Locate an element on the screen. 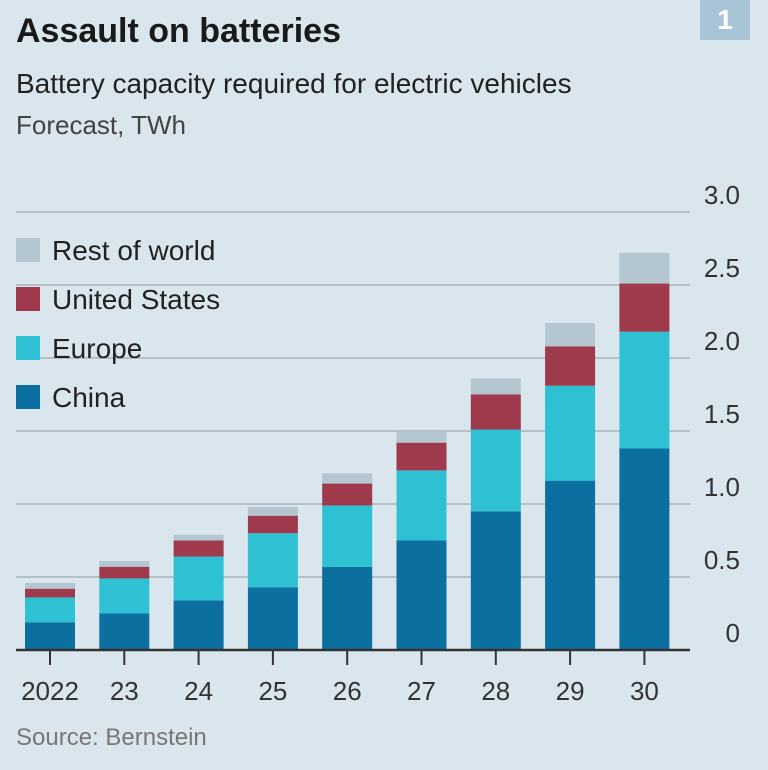 This screenshot has height=770, width=768. x-tick-label: 24 is located at coordinates (198, 691).